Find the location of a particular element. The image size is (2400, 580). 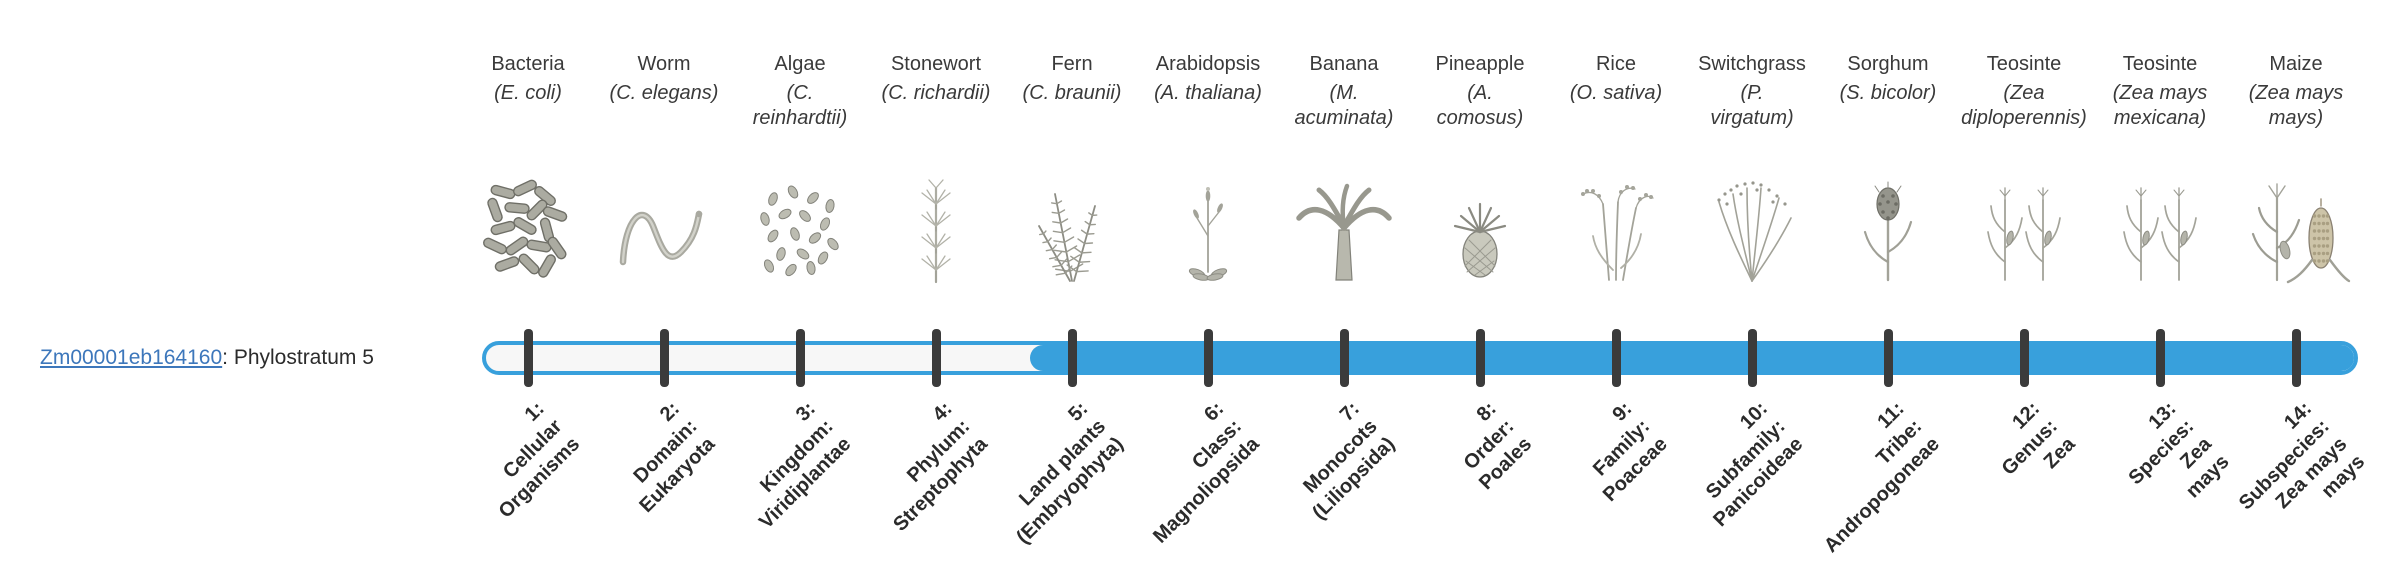

maize-icon is located at coordinates (2301, 233).